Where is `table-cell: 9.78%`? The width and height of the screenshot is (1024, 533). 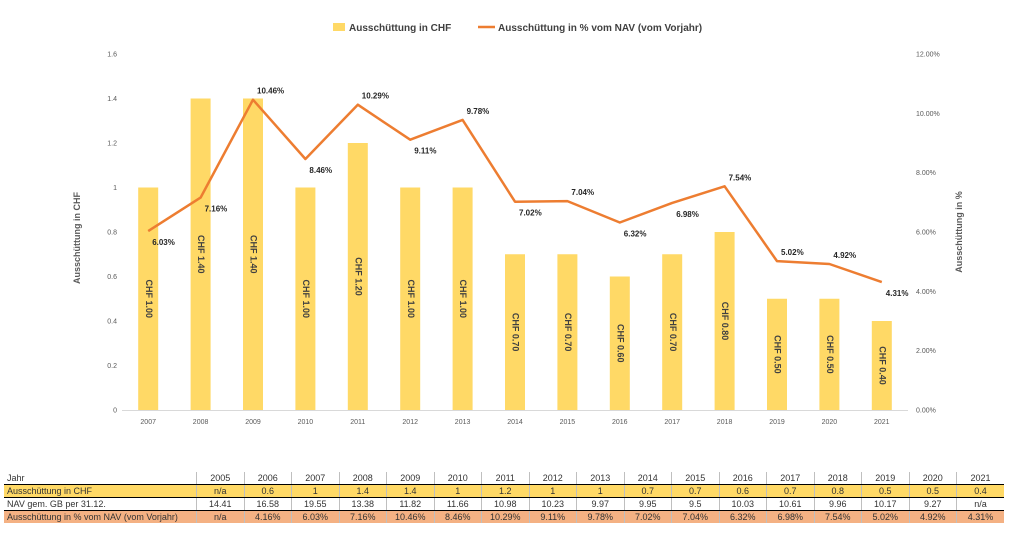
table-cell: 9.78% is located at coordinates (600, 516).